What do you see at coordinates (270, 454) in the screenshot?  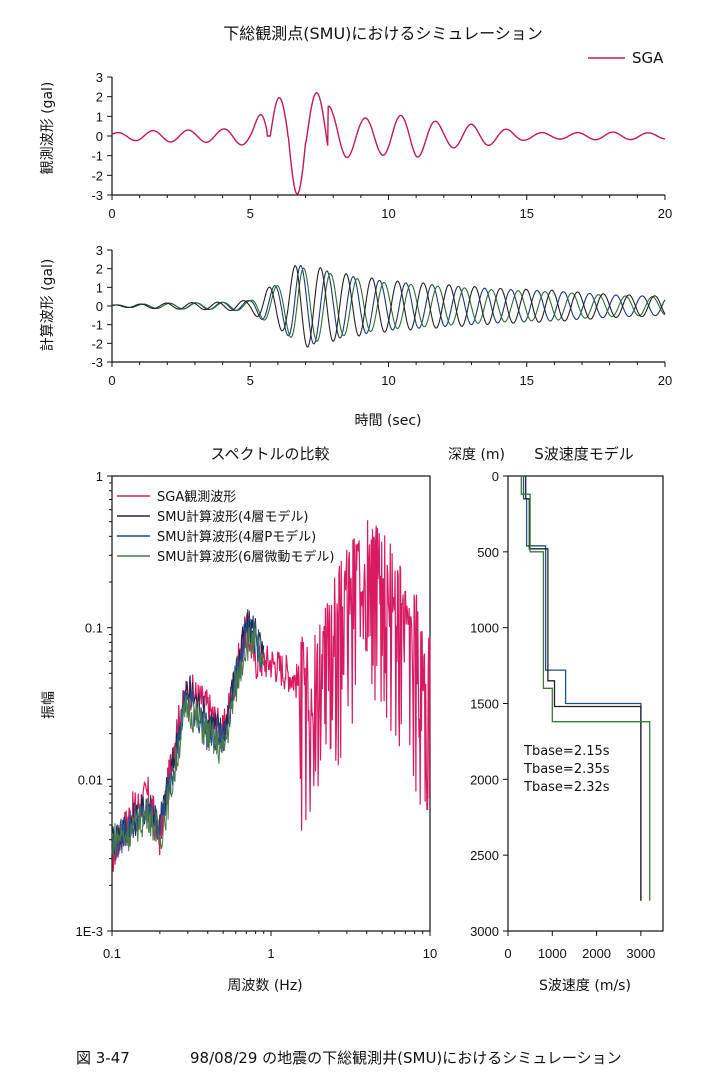 I see `chart-title: スペクトルの比較` at bounding box center [270, 454].